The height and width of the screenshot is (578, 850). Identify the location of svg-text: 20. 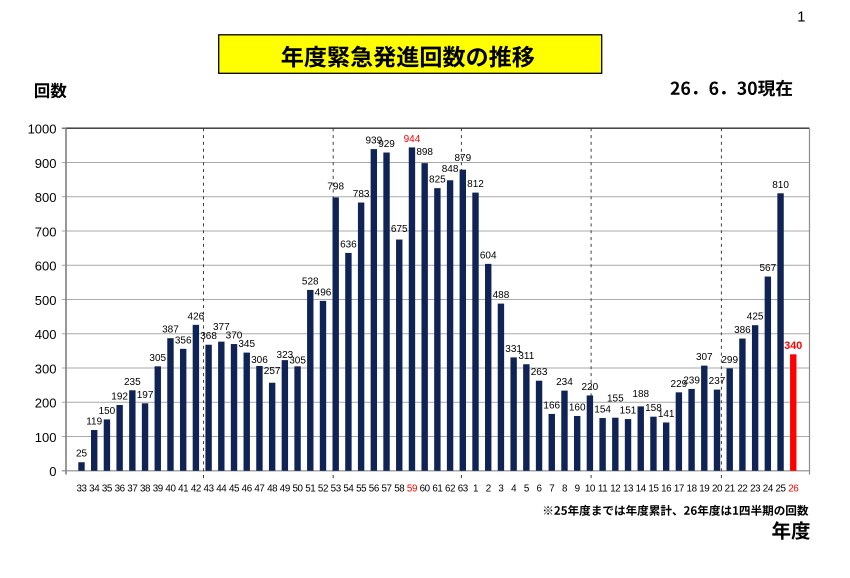
(717, 488).